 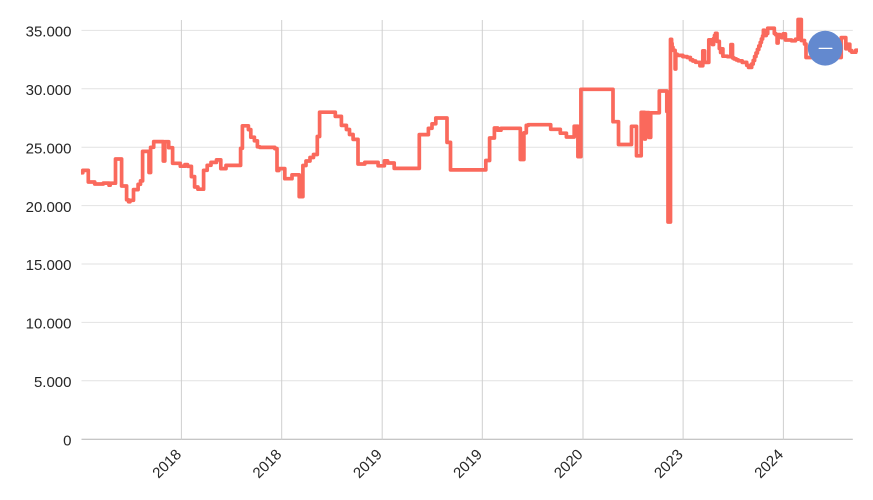 I want to click on svg-text: 15.000, so click(x=49, y=265).